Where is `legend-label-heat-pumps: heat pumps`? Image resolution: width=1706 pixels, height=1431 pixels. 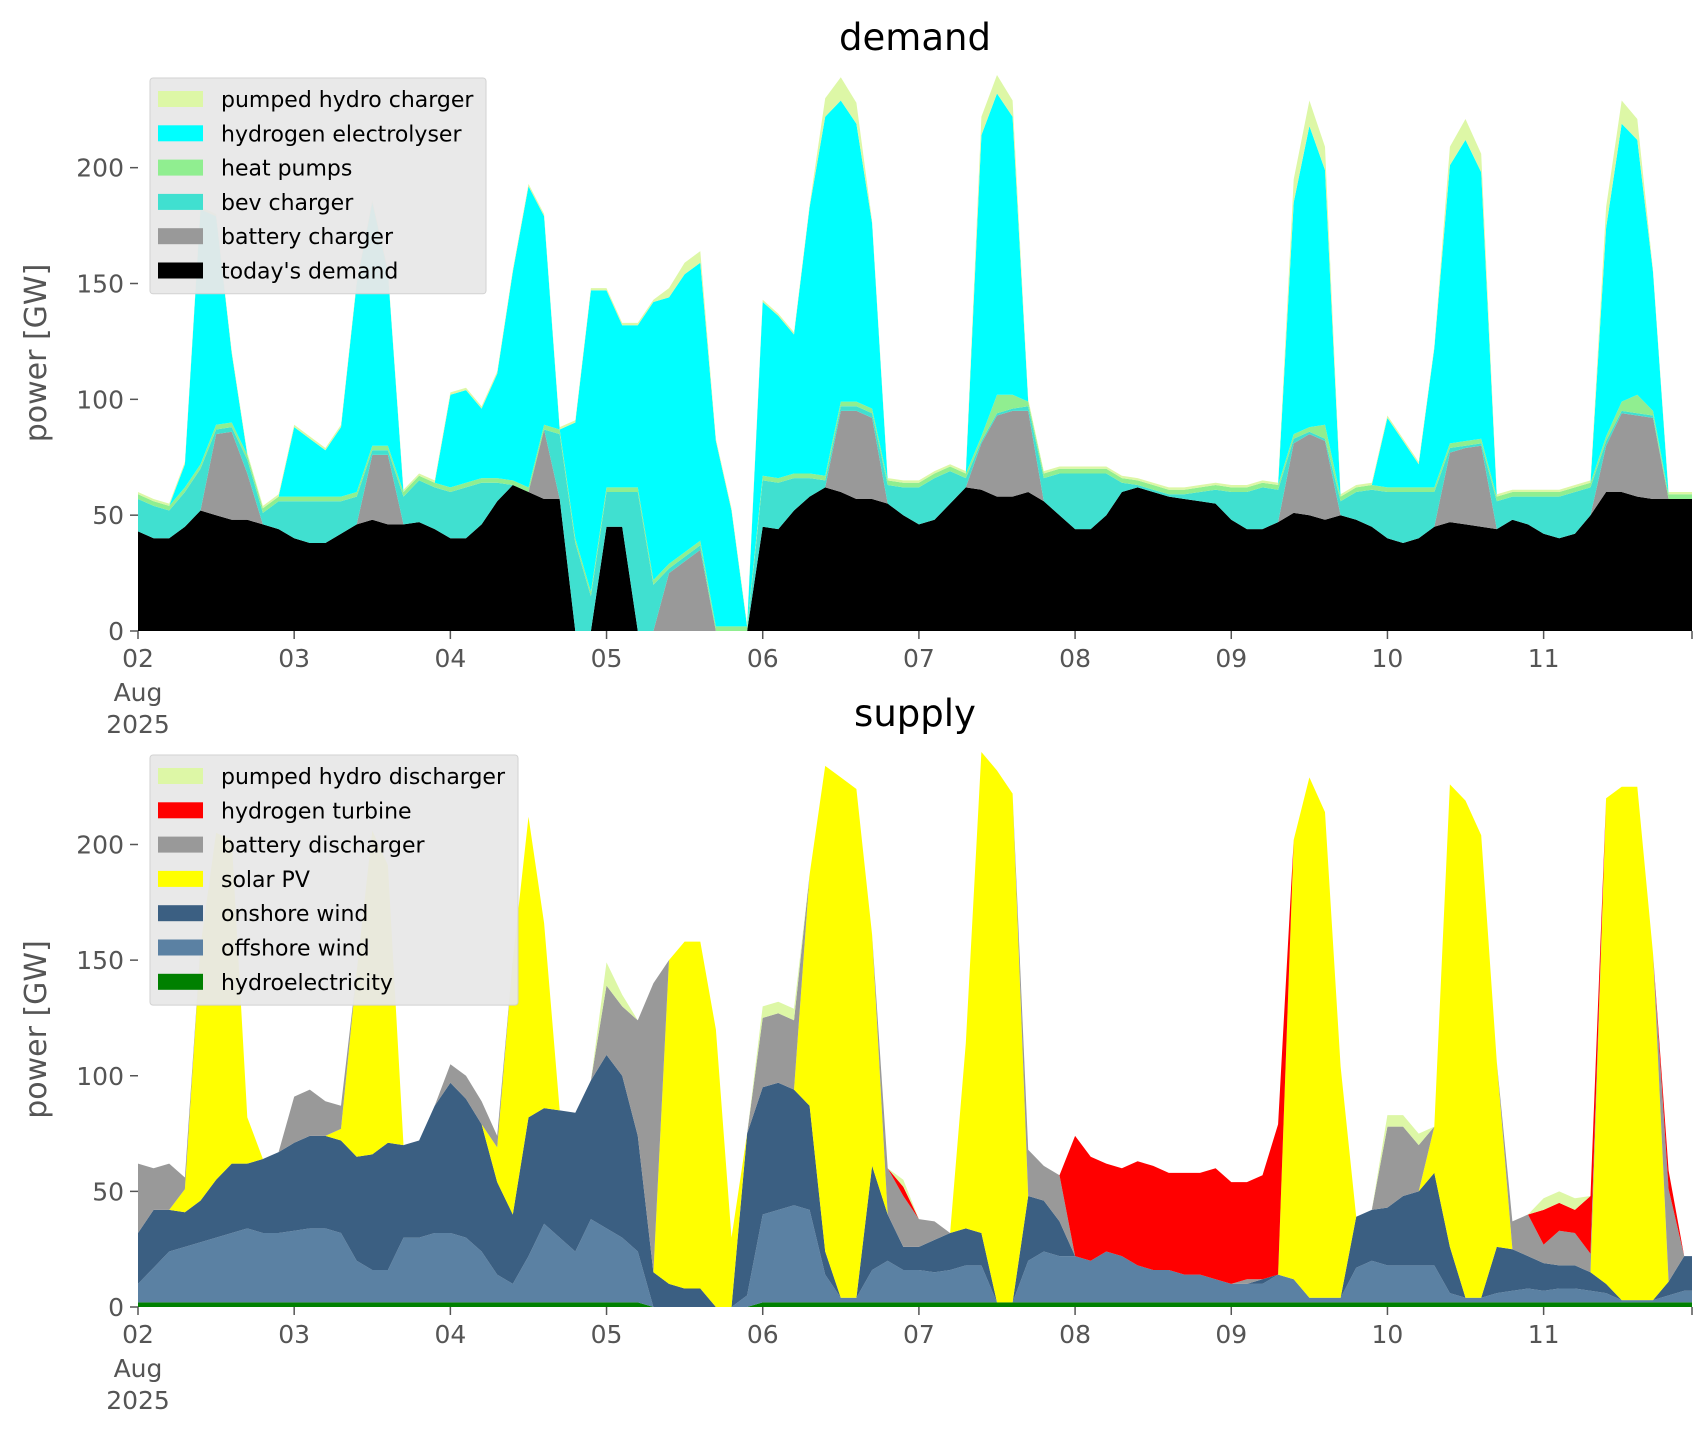 legend-label-heat-pumps: heat pumps is located at coordinates (286, 169).